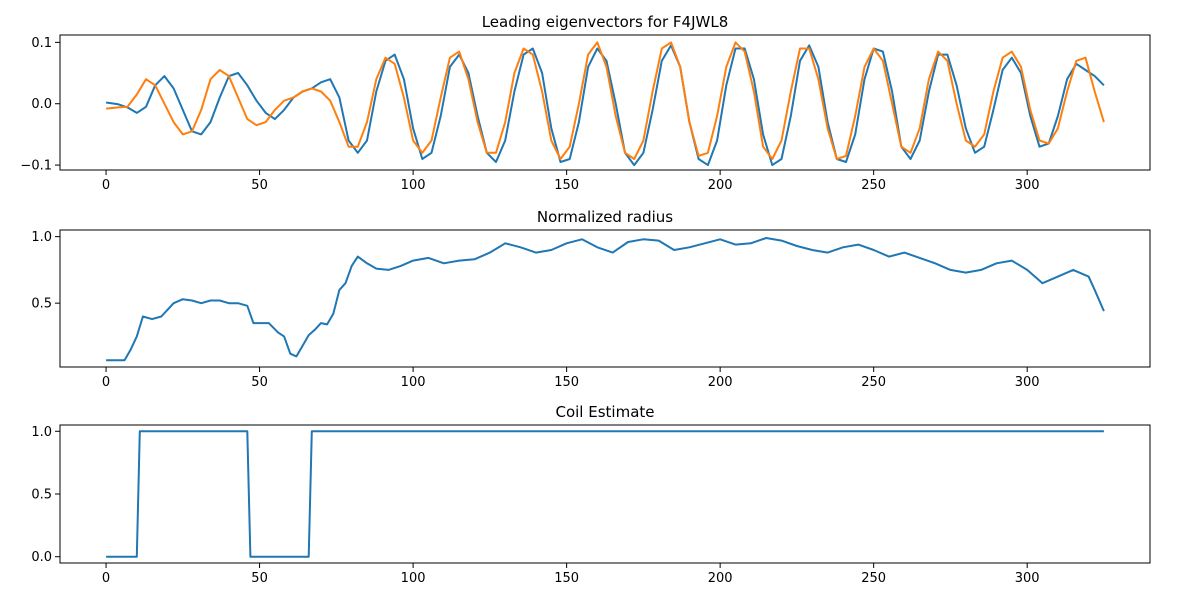  Describe the element at coordinates (36, 166) in the screenshot. I see `y-tick-label: −0.1` at that location.